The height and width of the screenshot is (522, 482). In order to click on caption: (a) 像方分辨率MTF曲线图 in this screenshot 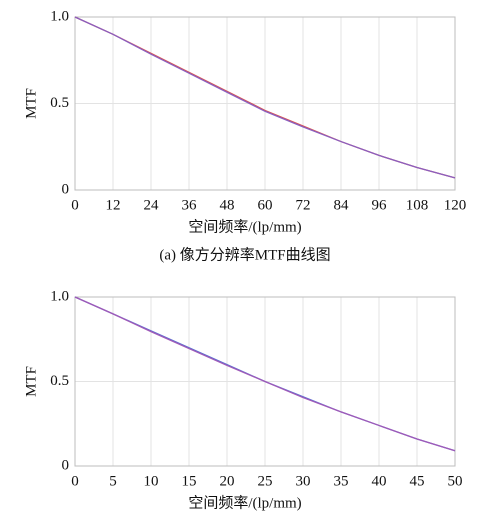, I will do `click(244, 254)`.